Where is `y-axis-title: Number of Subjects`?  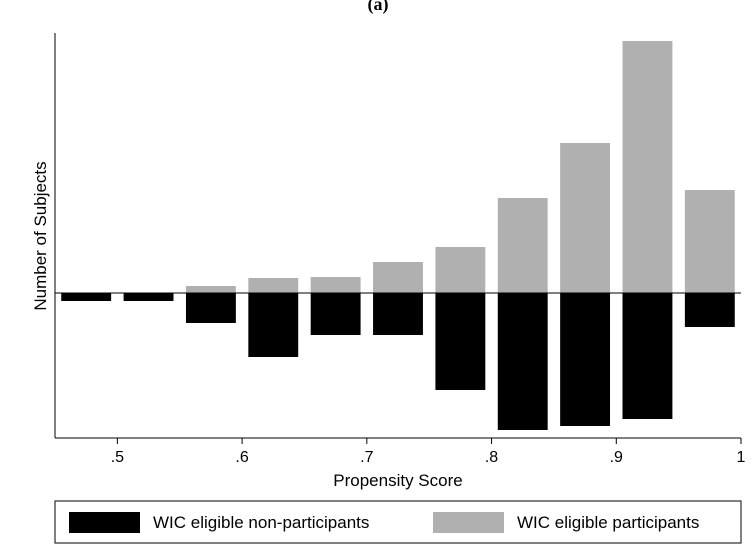 y-axis-title: Number of Subjects is located at coordinates (40, 235).